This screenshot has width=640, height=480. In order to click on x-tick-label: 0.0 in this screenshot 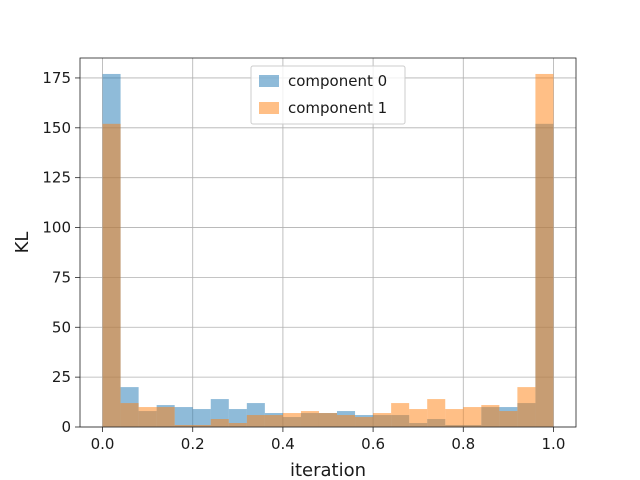, I will do `click(103, 444)`.